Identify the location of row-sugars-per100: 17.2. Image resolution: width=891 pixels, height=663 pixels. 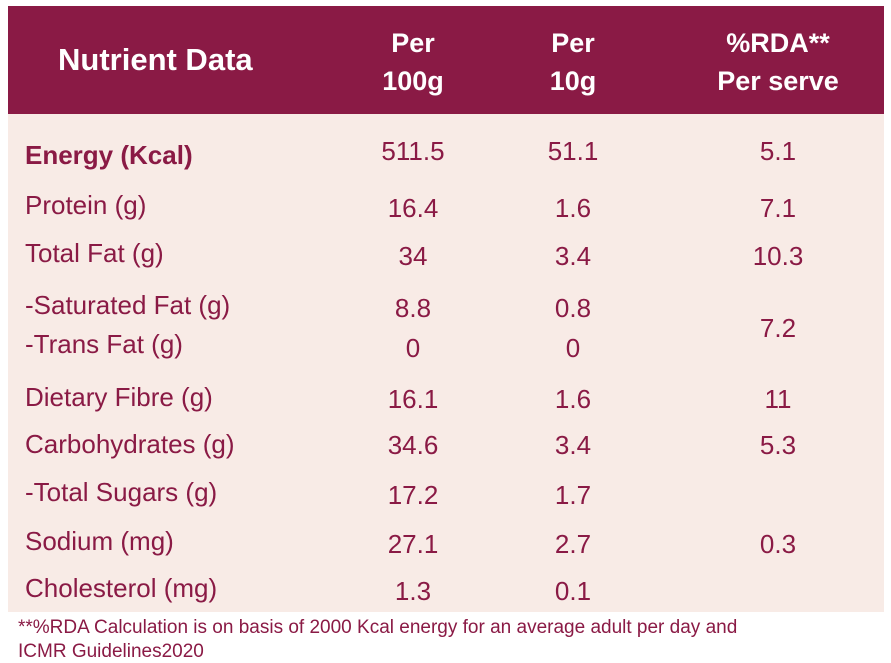
(413, 495).